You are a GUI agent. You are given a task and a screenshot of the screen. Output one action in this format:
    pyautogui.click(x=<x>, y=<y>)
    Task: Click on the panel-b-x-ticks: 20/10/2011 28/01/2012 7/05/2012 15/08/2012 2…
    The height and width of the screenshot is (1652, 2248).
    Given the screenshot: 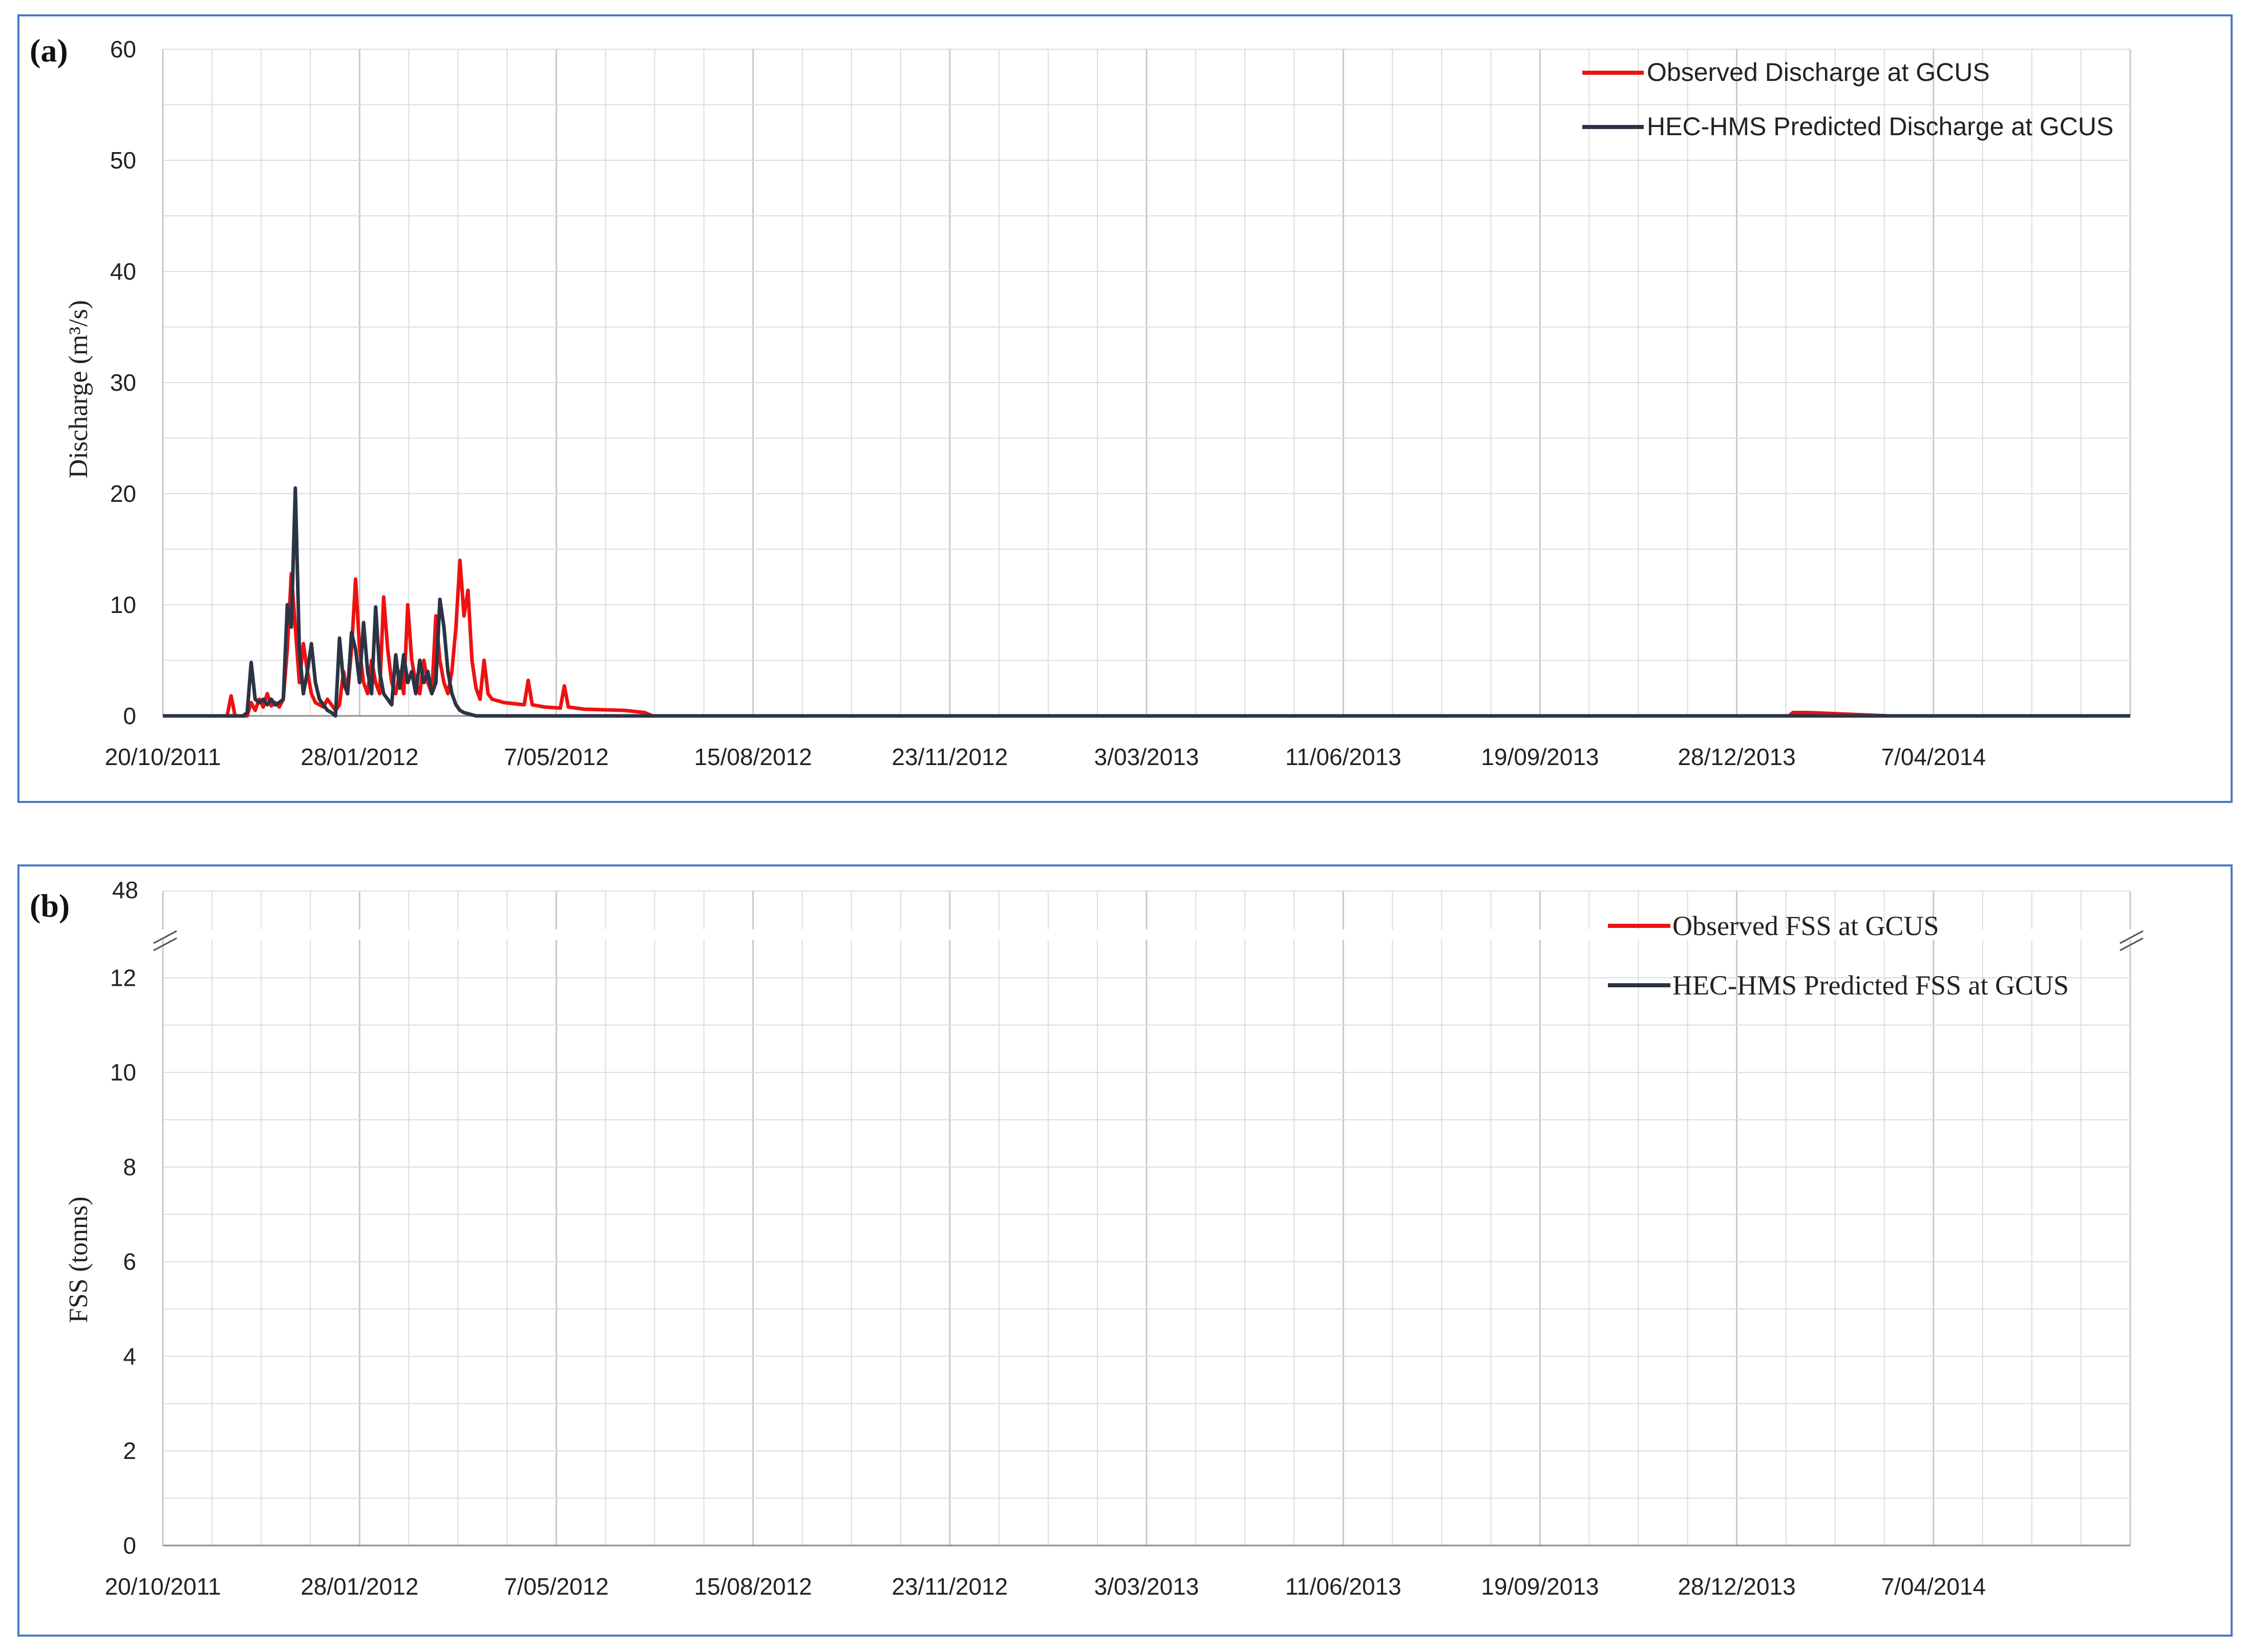 What is the action you would take?
    pyautogui.click(x=1045, y=1586)
    